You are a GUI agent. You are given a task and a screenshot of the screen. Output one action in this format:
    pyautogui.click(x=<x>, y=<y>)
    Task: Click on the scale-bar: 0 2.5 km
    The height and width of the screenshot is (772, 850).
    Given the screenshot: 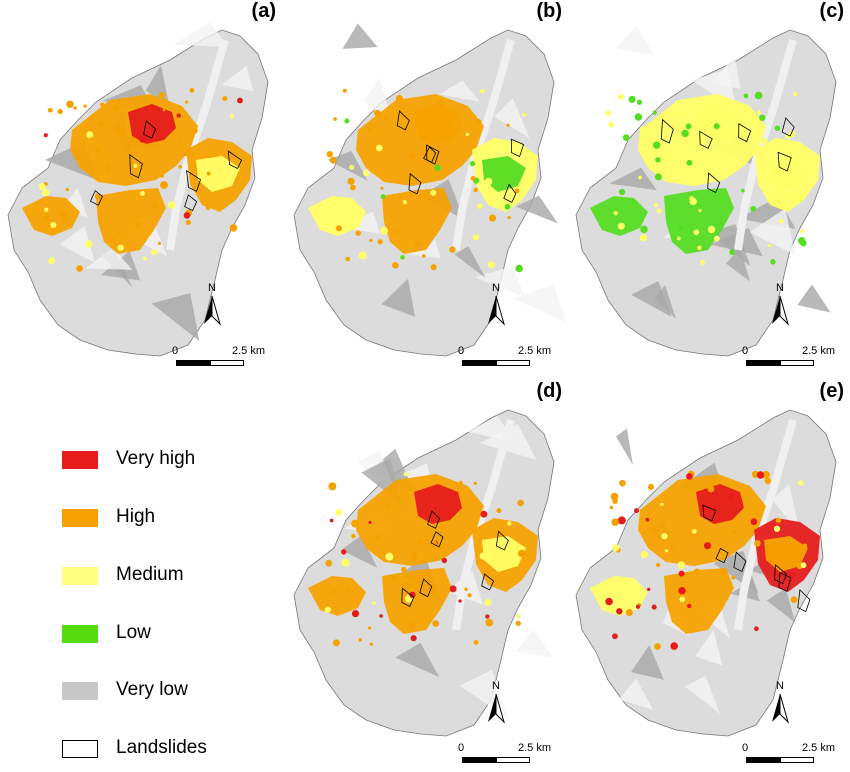 What is the action you would take?
    pyautogui.click(x=515, y=757)
    